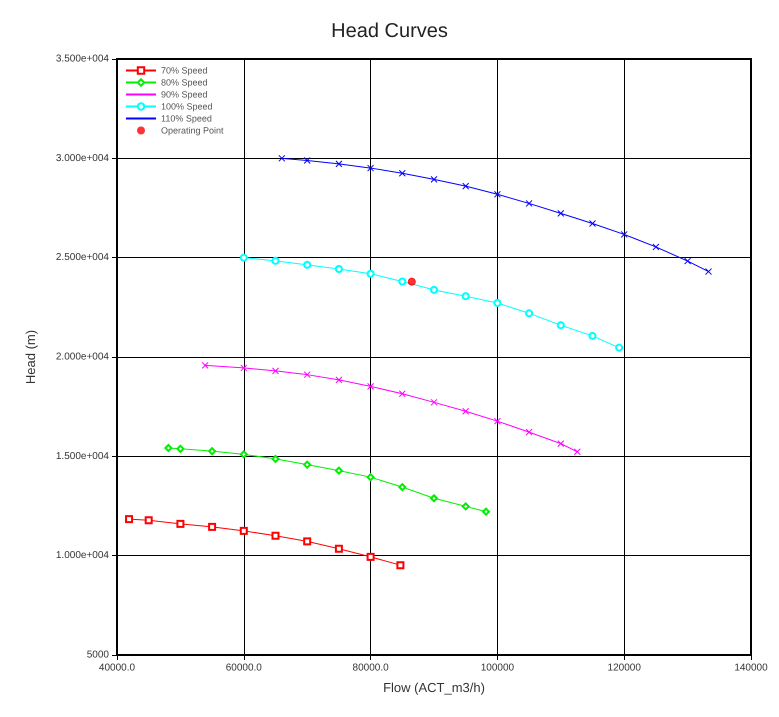 The height and width of the screenshot is (717, 779). Describe the element at coordinates (83, 258) in the screenshot. I see `y-tick-label: 2.500e+004` at that location.